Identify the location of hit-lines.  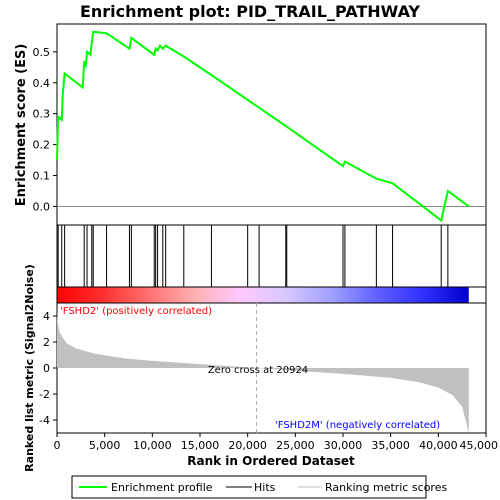
(253, 256).